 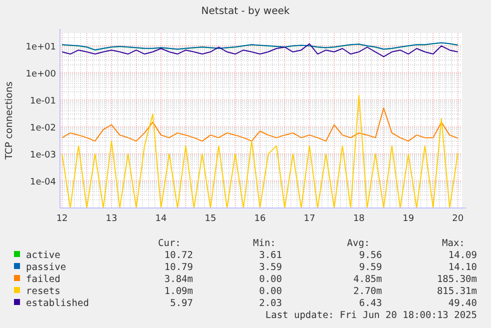 What do you see at coordinates (112, 219) in the screenshot?
I see `x-tick-label: 13` at bounding box center [112, 219].